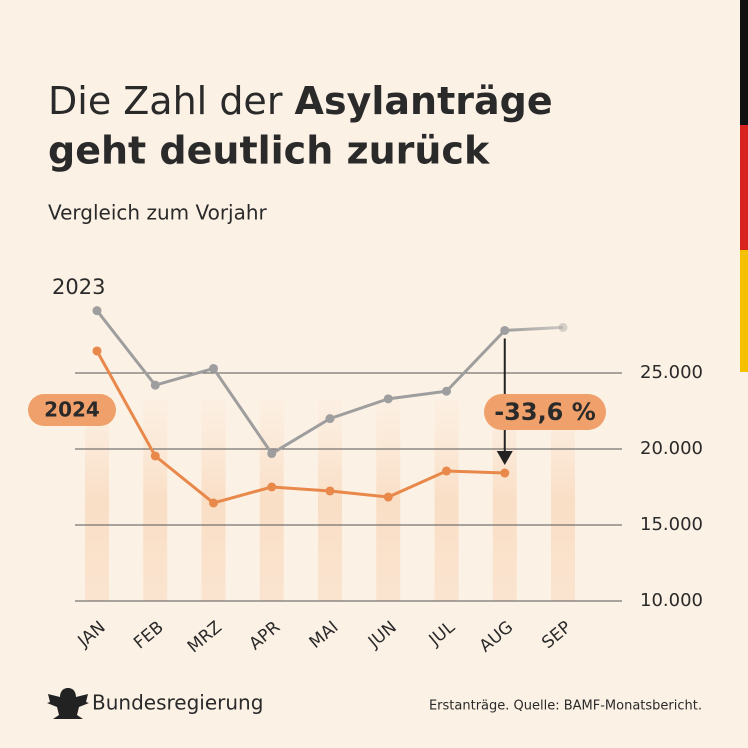  Describe the element at coordinates (744, 311) in the screenshot. I see `flag-gold` at that location.